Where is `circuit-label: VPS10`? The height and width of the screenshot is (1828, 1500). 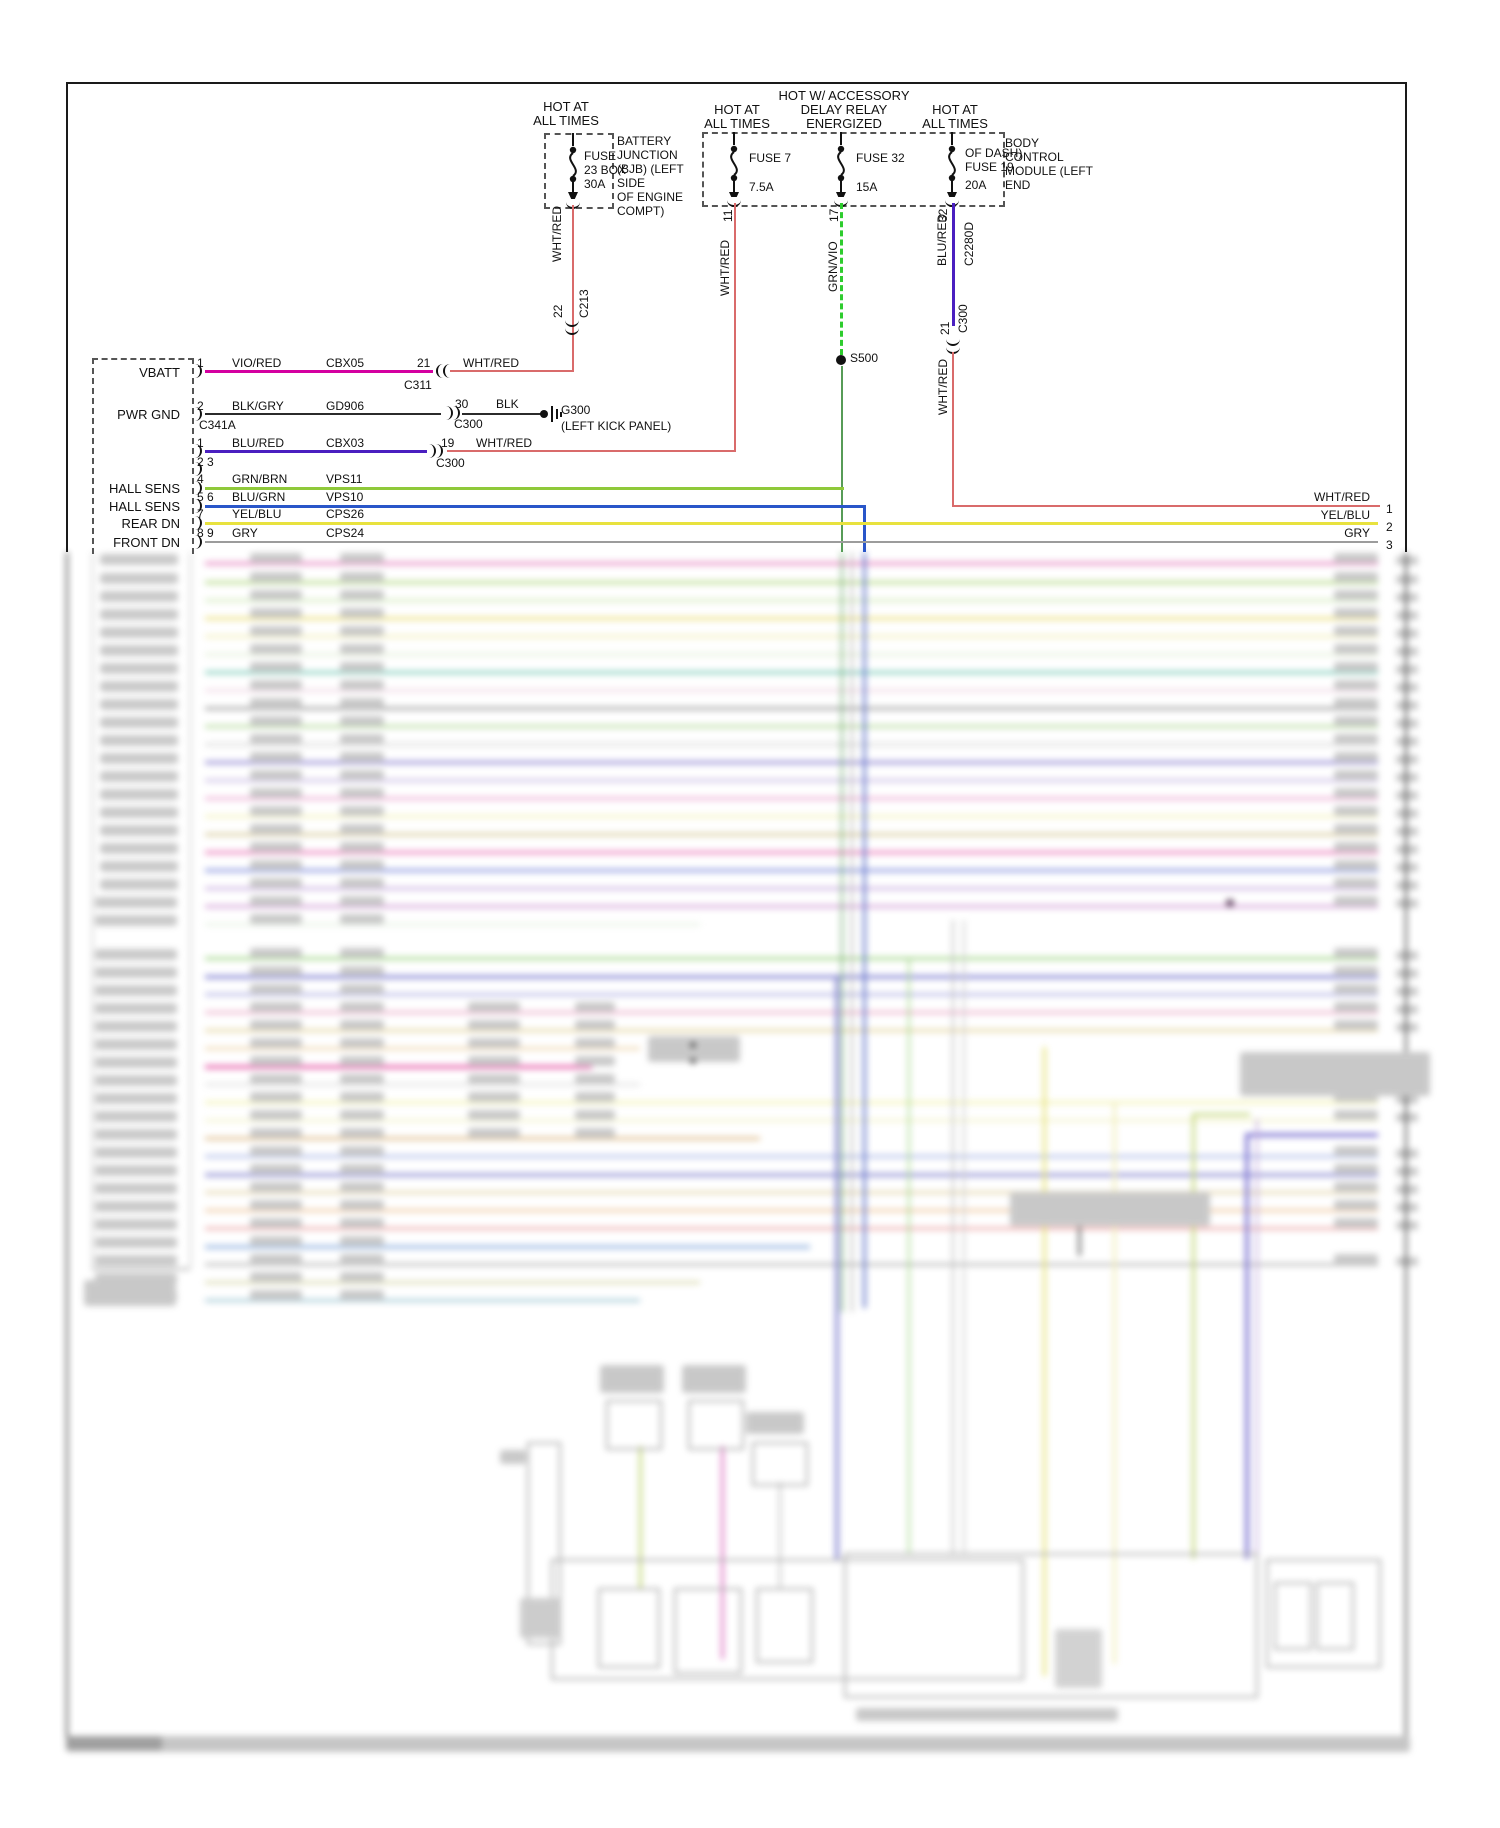
circuit-label: VPS10 is located at coordinates (345, 497).